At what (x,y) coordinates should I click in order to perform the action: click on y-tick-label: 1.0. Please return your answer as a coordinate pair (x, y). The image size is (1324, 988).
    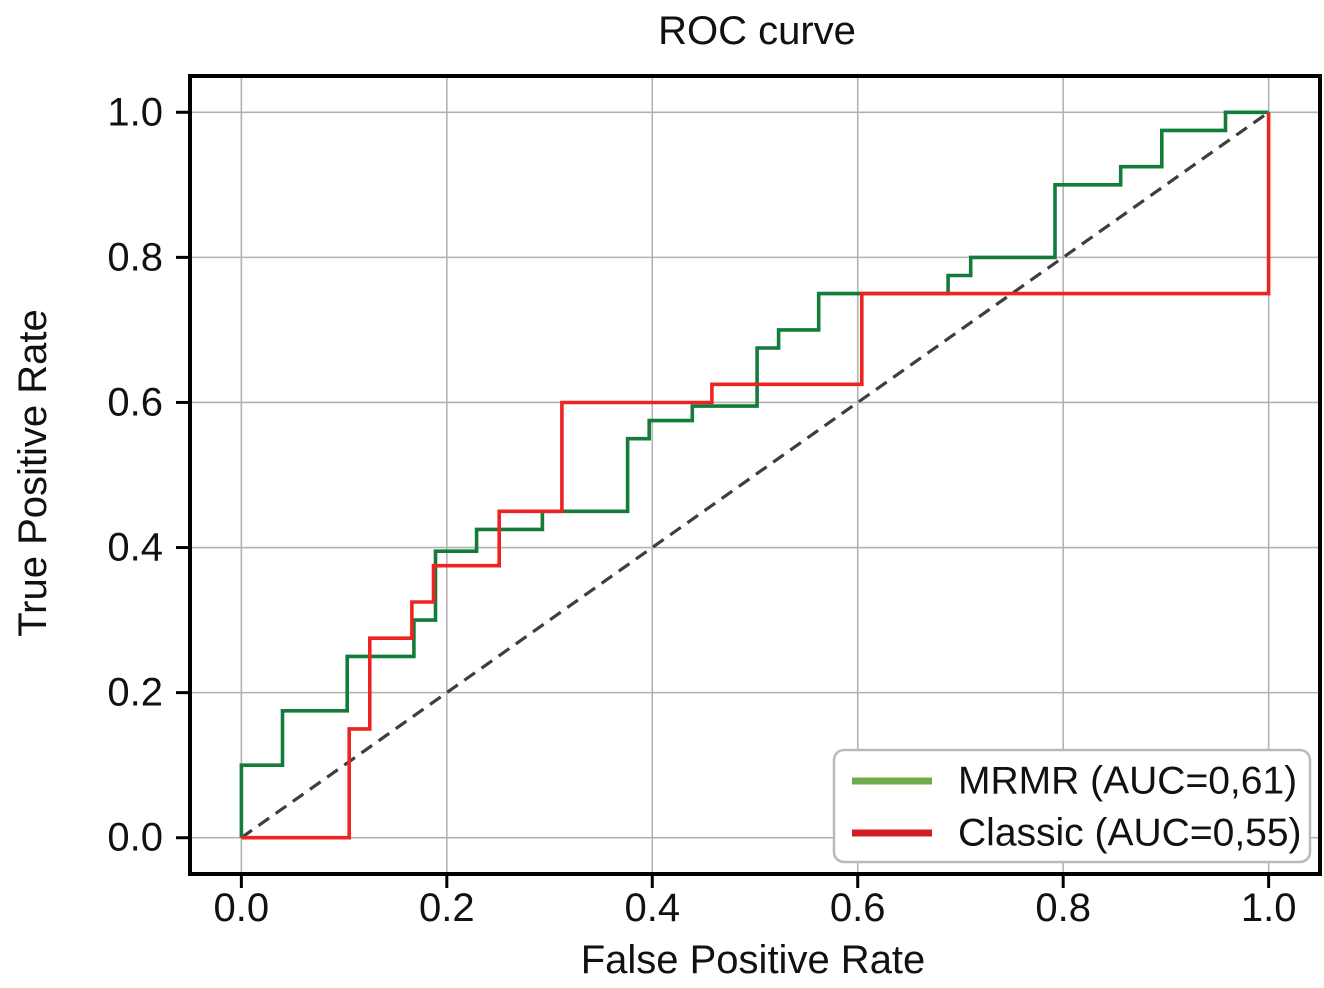
    Looking at the image, I should click on (135, 112).